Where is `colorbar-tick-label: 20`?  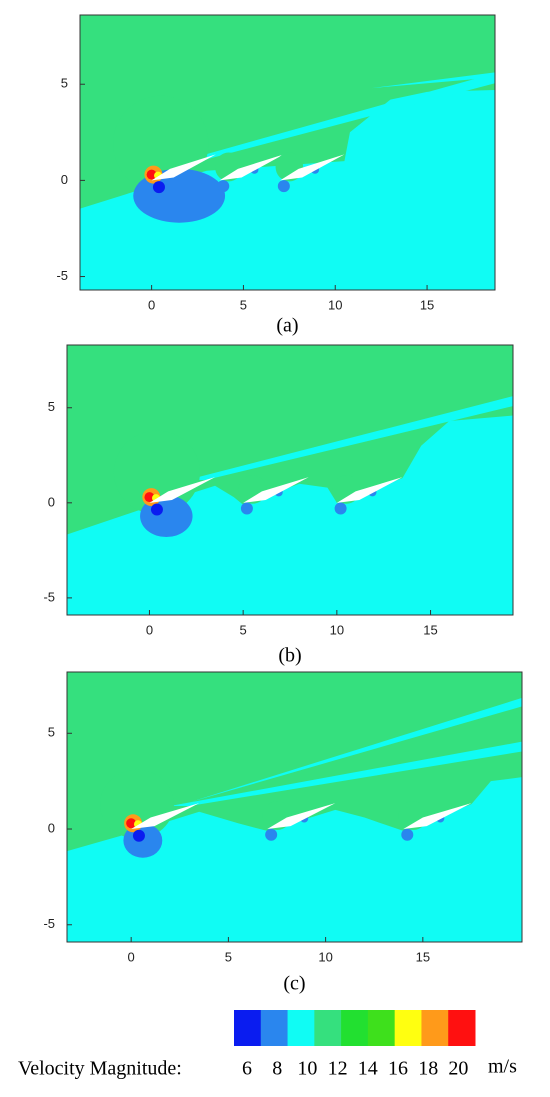 colorbar-tick-label: 20 is located at coordinates (458, 1069).